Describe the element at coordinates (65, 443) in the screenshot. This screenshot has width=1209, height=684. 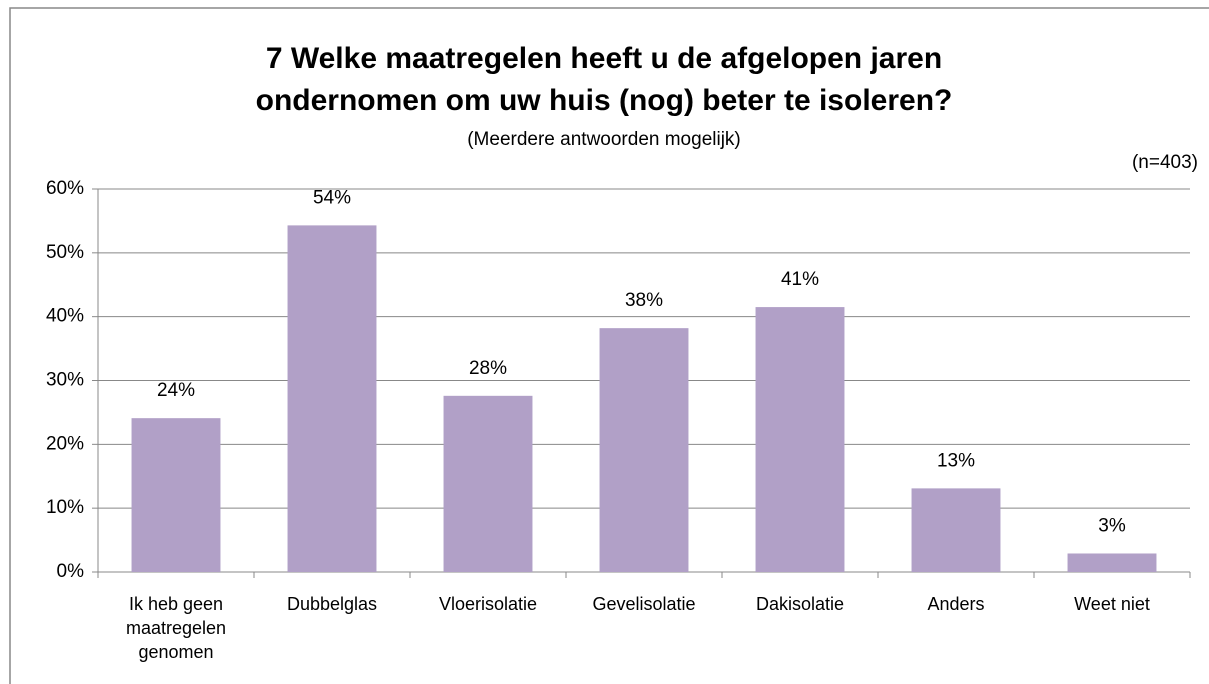
I see `y-tick-label: 20%` at that location.